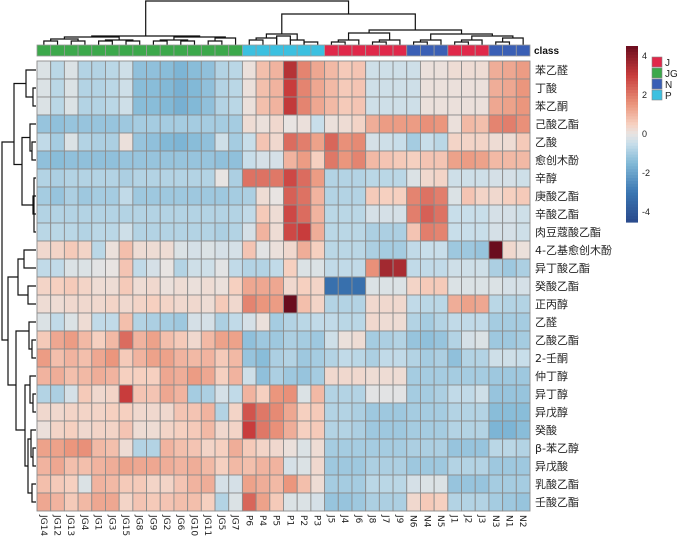  Describe the element at coordinates (358, 519) in the screenshot. I see `column-label: J6` at that location.